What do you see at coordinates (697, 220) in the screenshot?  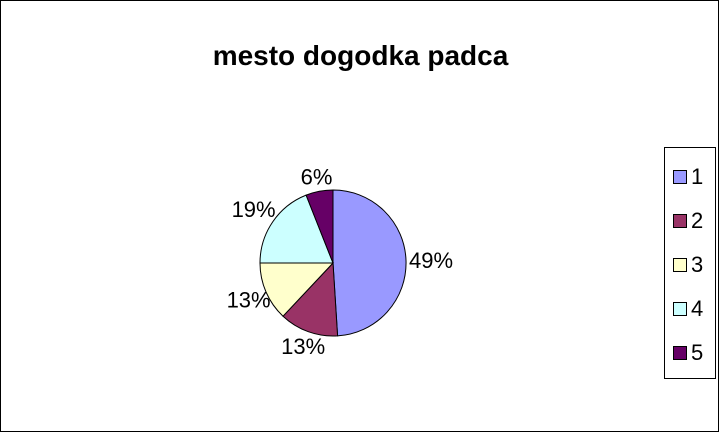 I see `legend-label-2: 2` at bounding box center [697, 220].